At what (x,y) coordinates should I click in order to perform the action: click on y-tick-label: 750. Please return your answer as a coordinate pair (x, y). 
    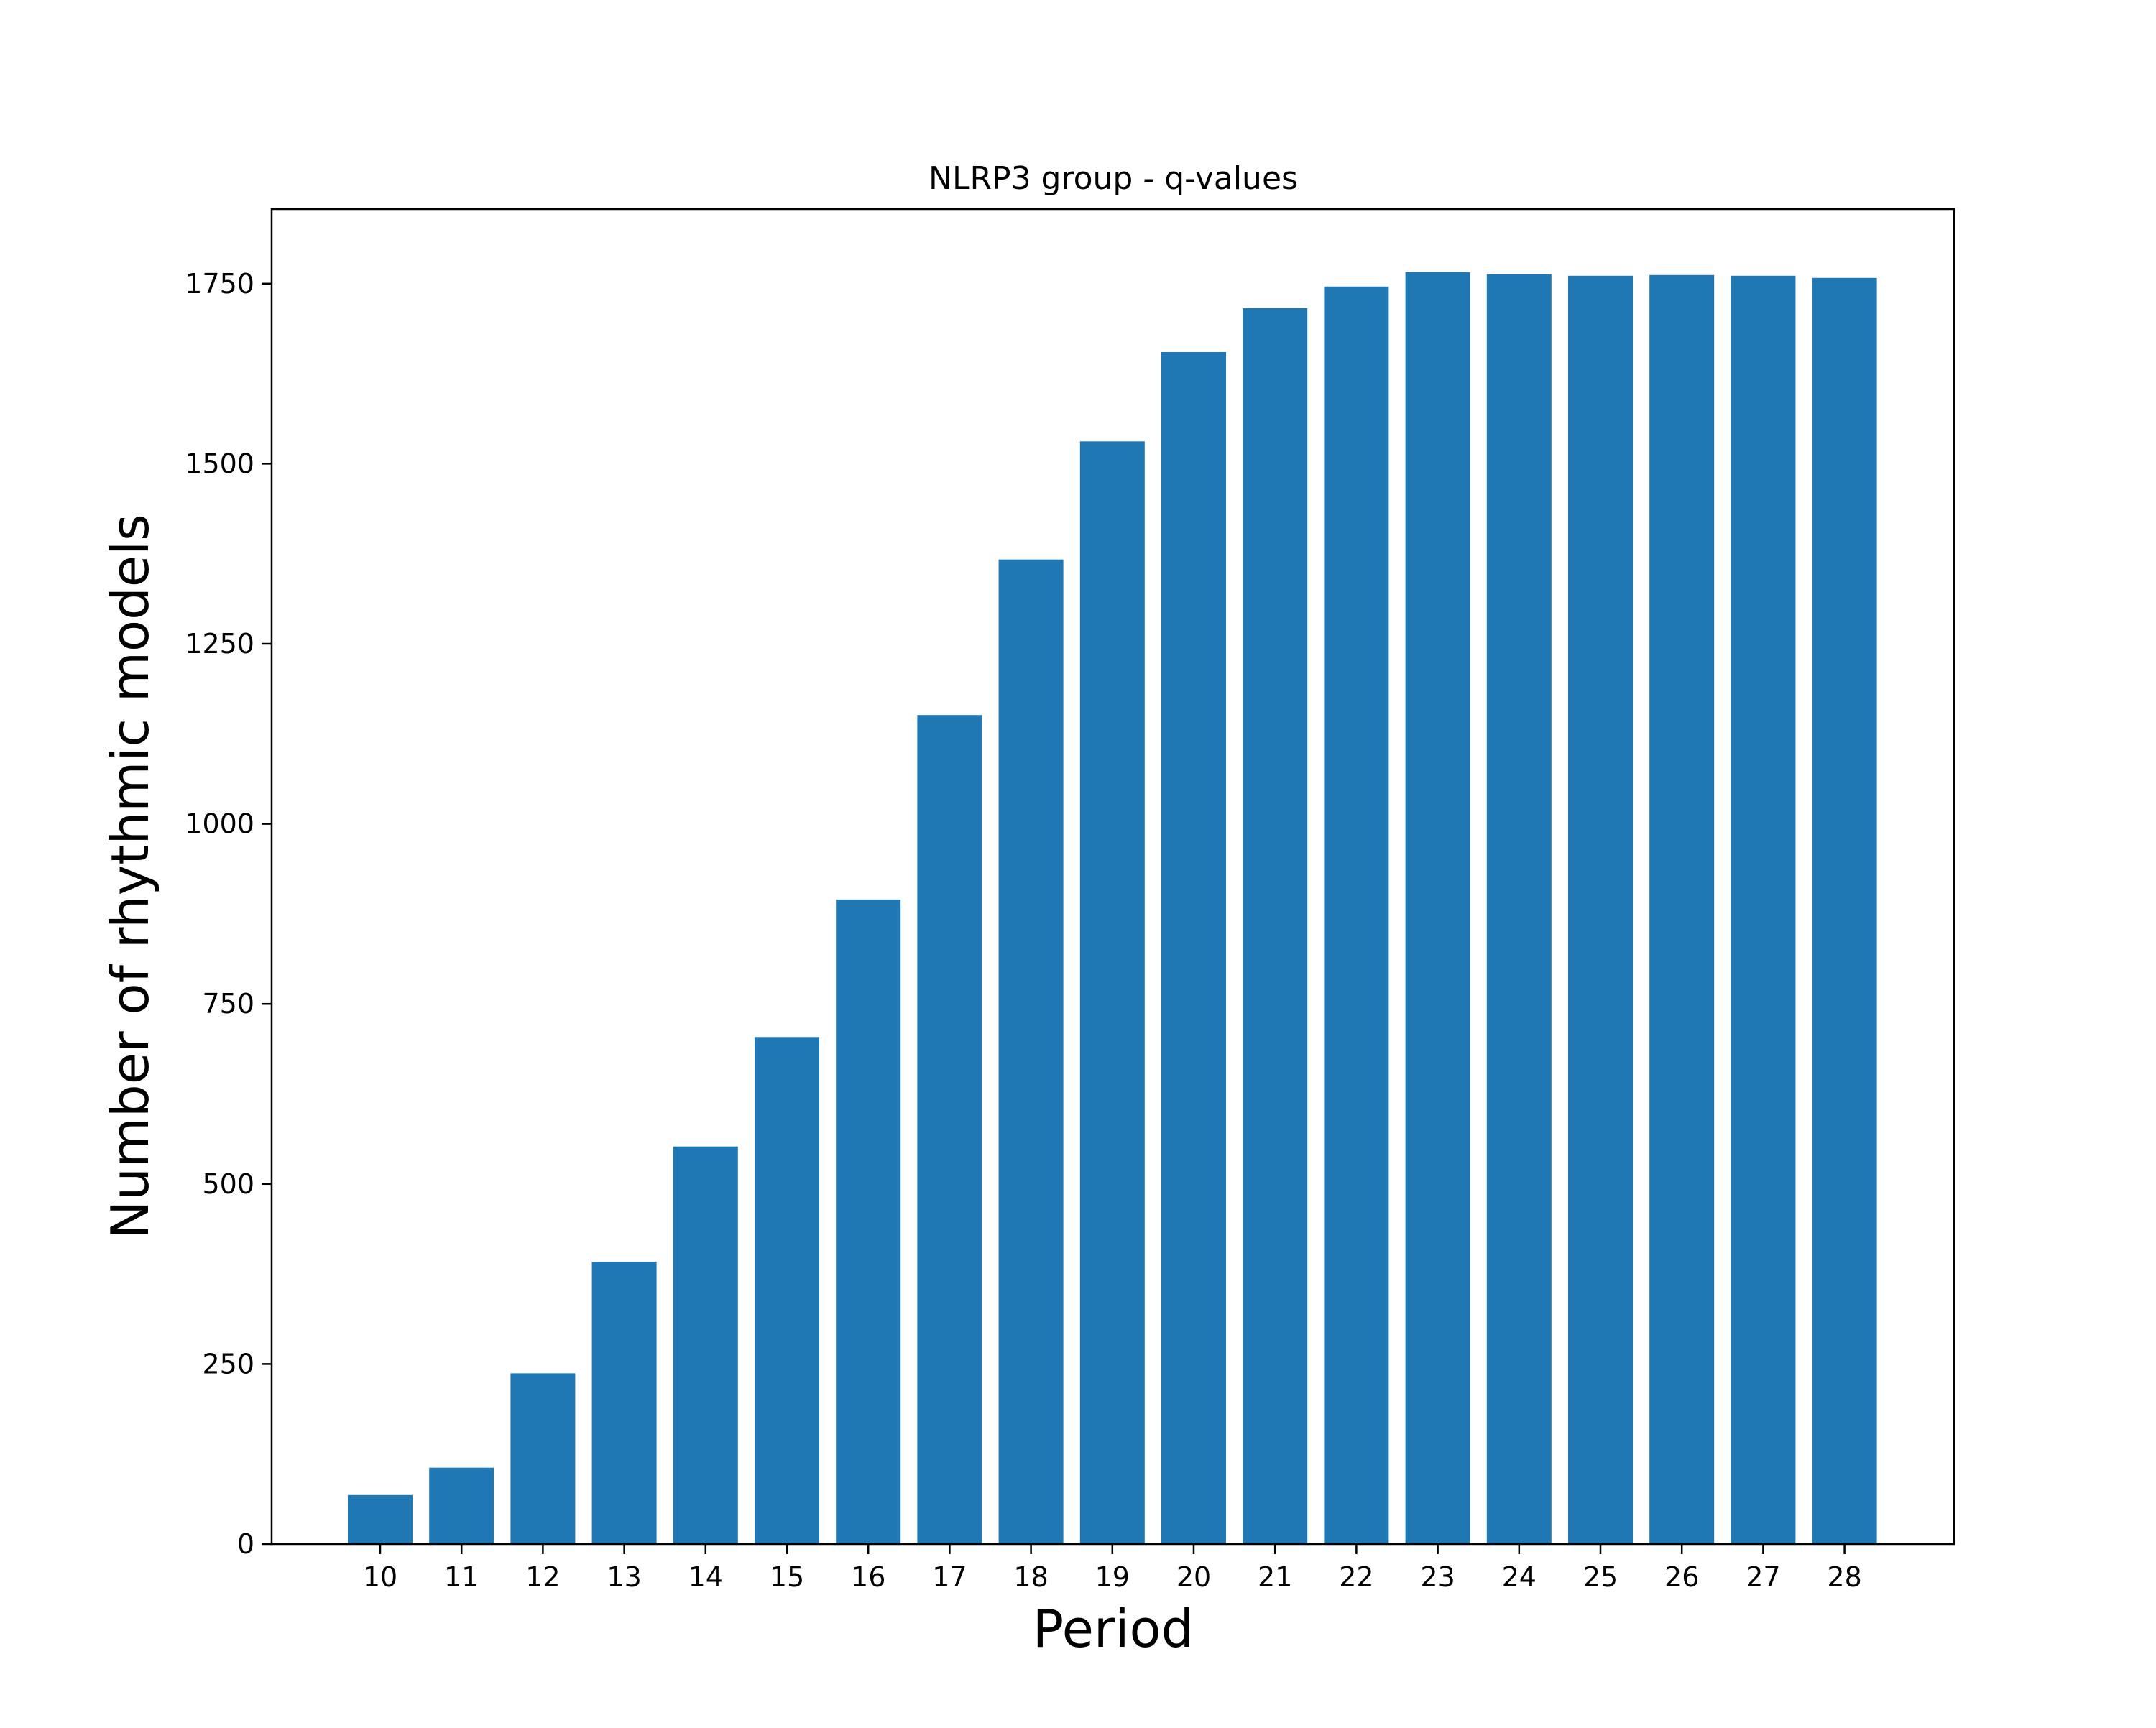
    Looking at the image, I should click on (228, 1004).